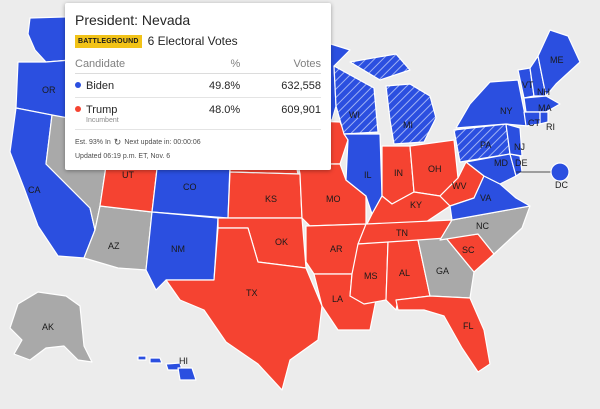 This screenshot has width=600, height=409. I want to click on state-label-pa: PA, so click(485, 145).